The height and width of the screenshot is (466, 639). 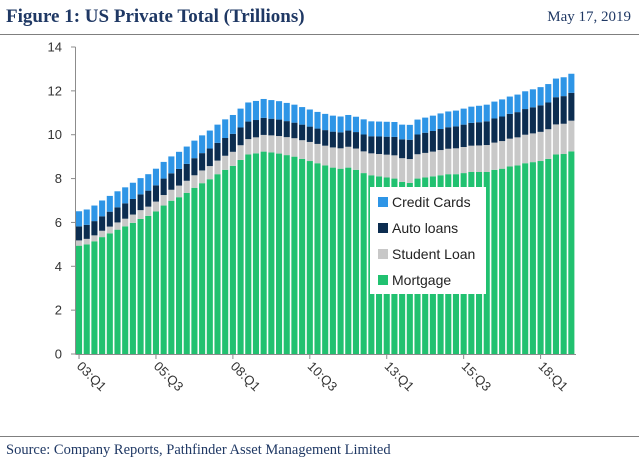 What do you see at coordinates (477, 377) in the screenshot?
I see `x-tick-label: 15:Q3` at bounding box center [477, 377].